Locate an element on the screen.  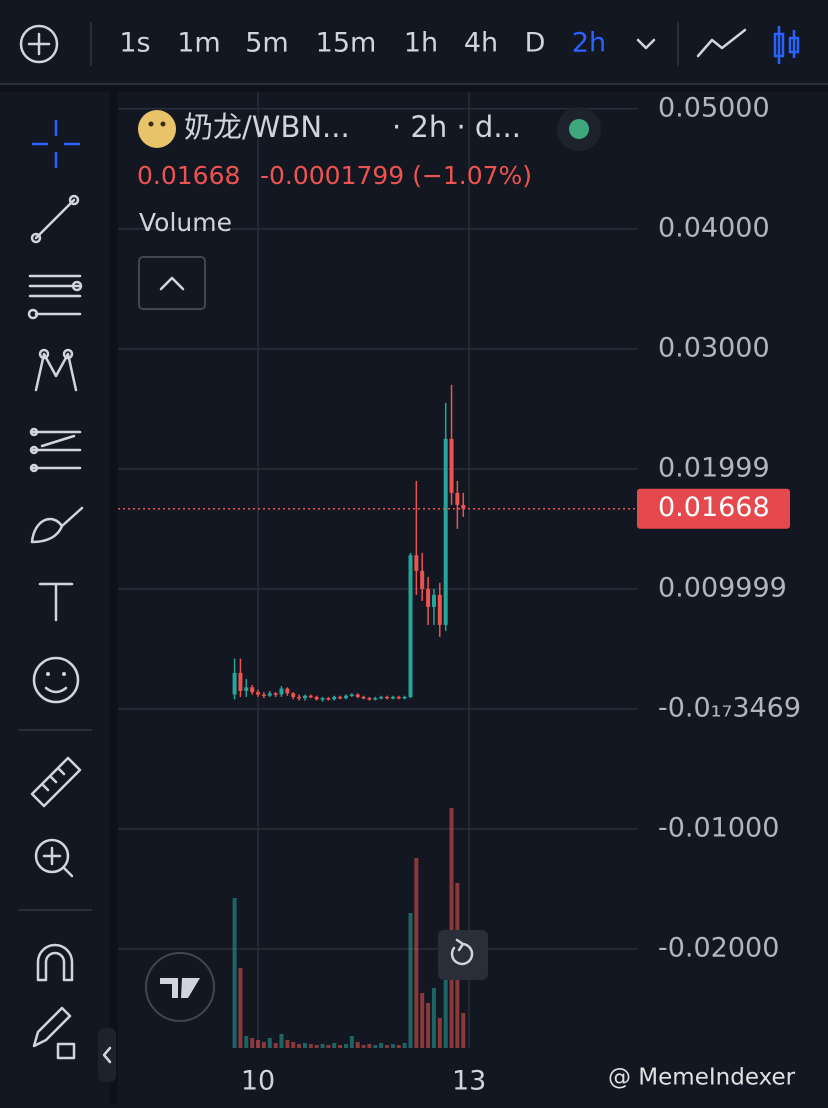
y-tick-label: -0.02000 is located at coordinates (718, 947).